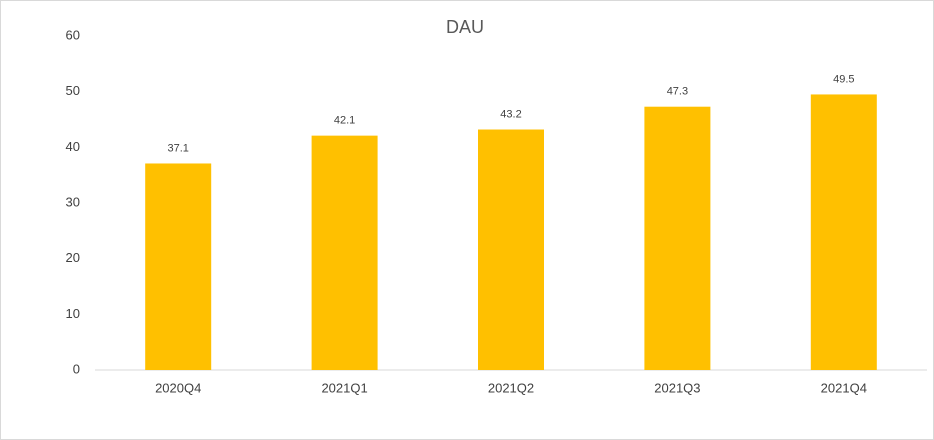 The width and height of the screenshot is (934, 440). Describe the element at coordinates (510, 114) in the screenshot. I see `data-label: 43.2` at that location.